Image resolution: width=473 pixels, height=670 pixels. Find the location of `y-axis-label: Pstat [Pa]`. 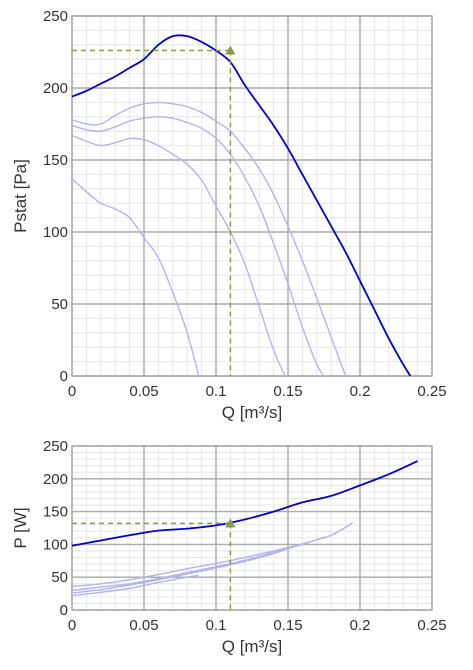

y-axis-label: Pstat [Pa] is located at coordinates (20, 196).